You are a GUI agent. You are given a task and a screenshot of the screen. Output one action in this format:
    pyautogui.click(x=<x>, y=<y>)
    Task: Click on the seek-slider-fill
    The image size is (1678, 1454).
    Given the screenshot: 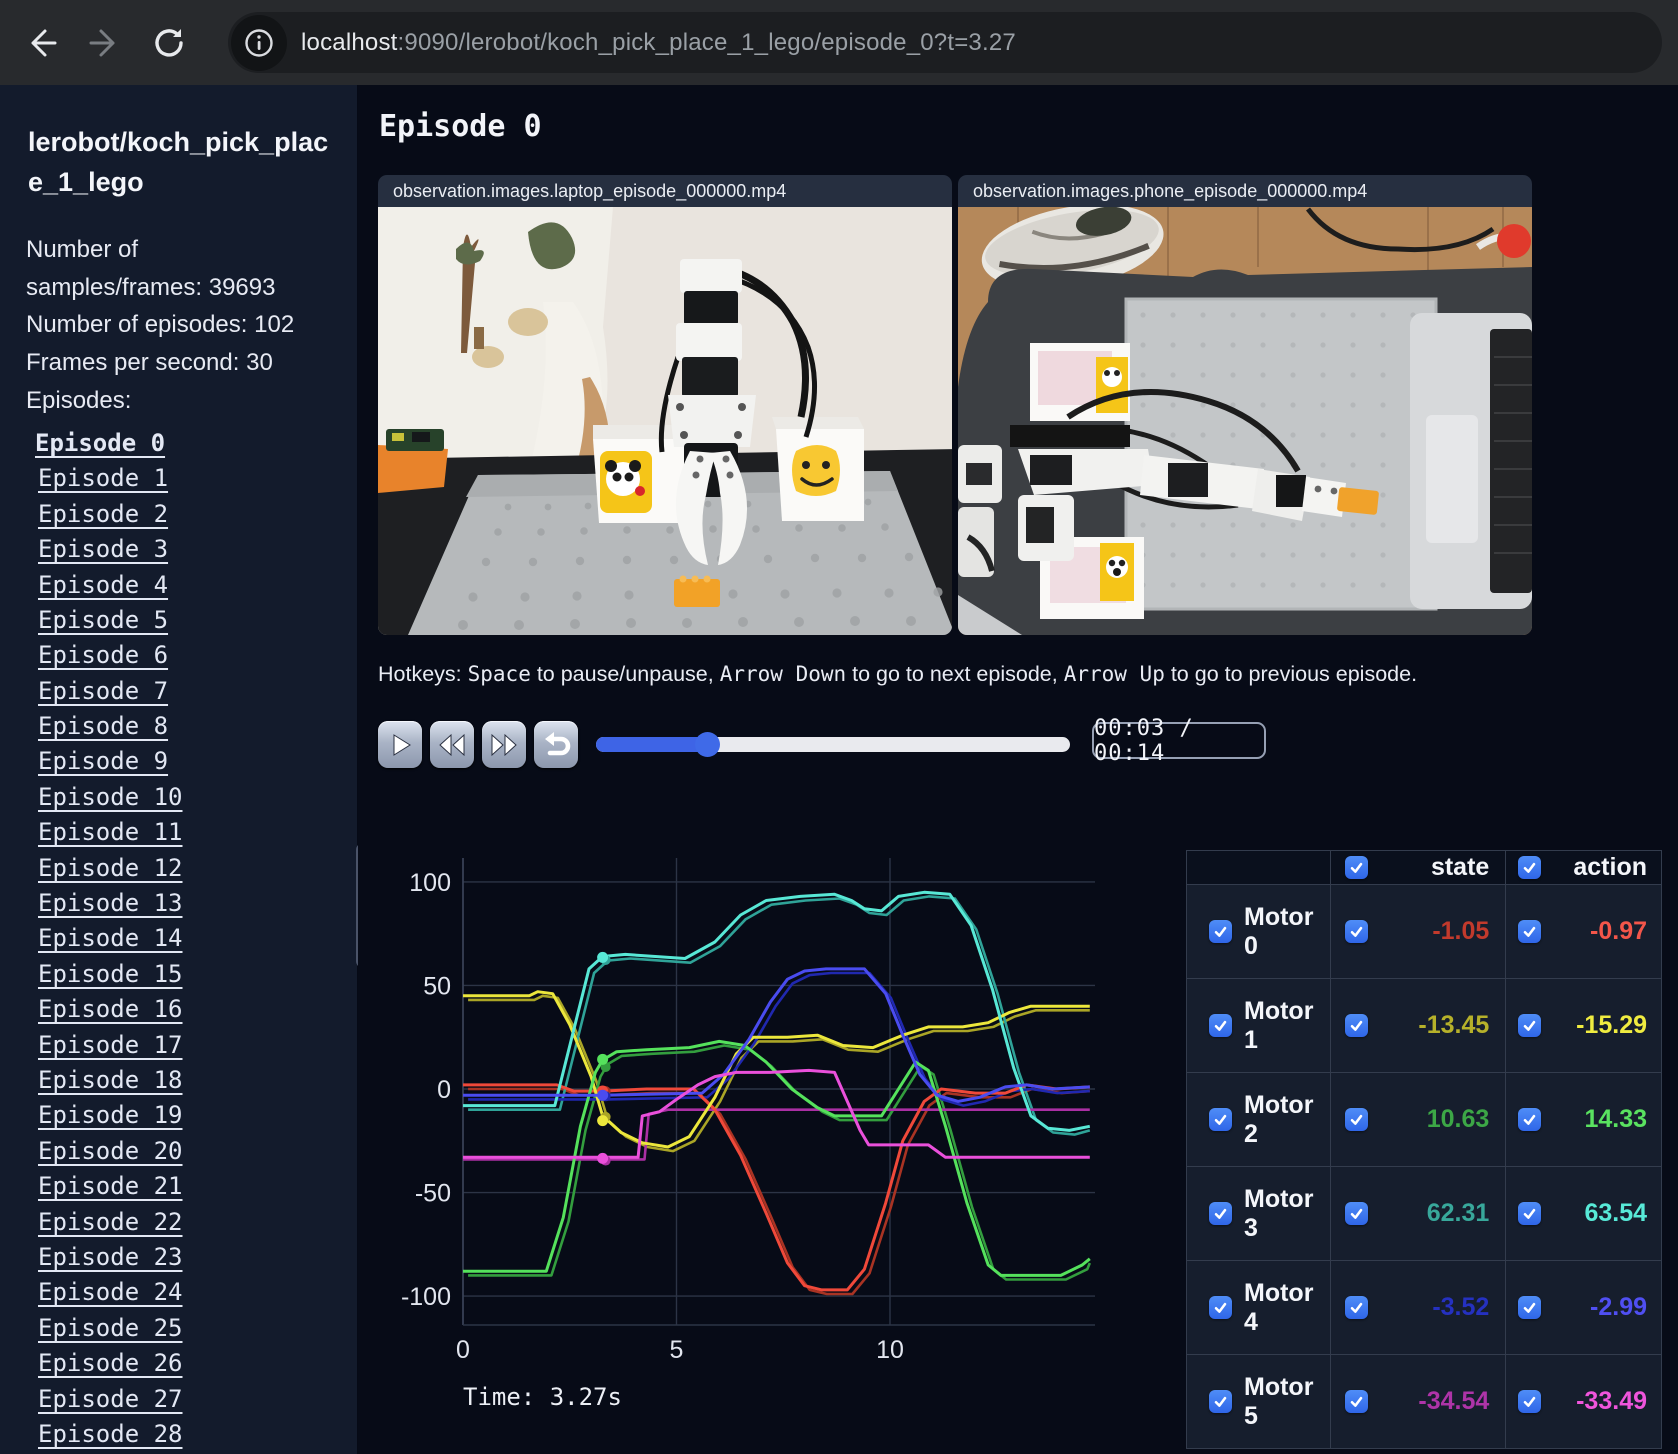 What is the action you would take?
    pyautogui.click(x=652, y=744)
    